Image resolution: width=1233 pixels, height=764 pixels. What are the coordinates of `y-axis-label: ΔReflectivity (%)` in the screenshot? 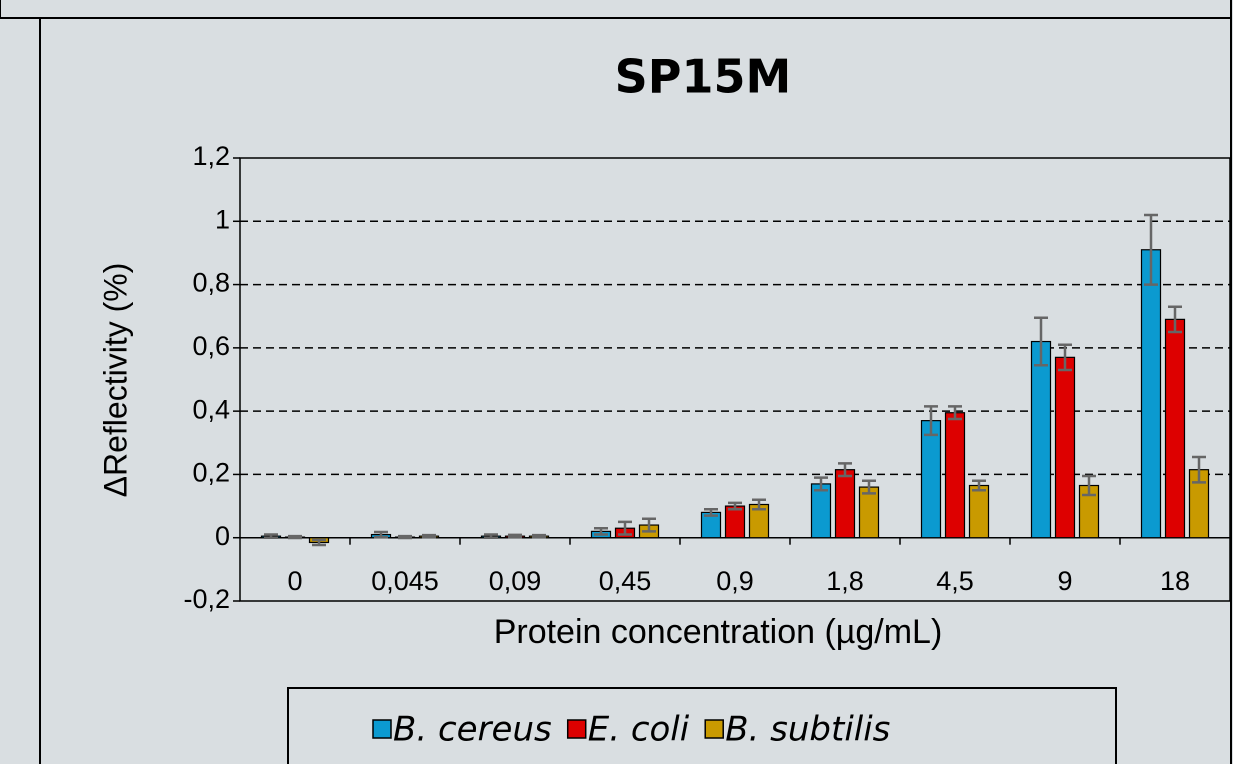 It's located at (115, 380).